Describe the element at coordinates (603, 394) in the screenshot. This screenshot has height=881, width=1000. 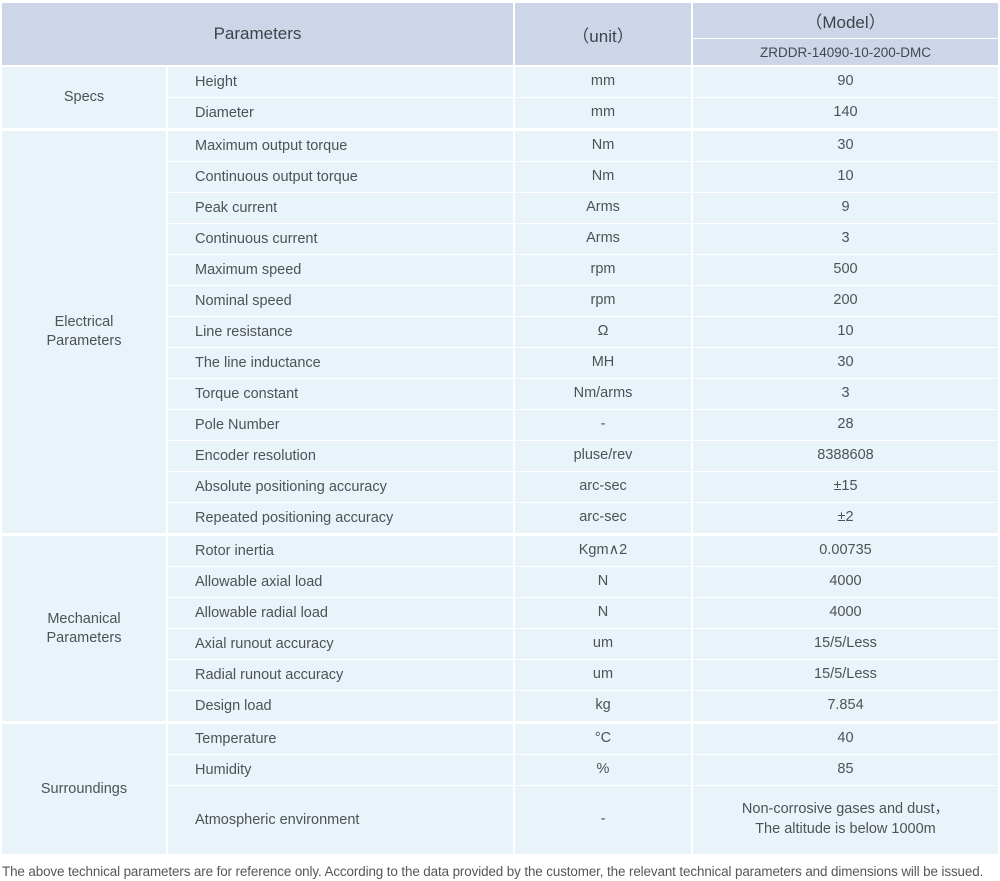
I see `unit-cell: Nm/arms` at that location.